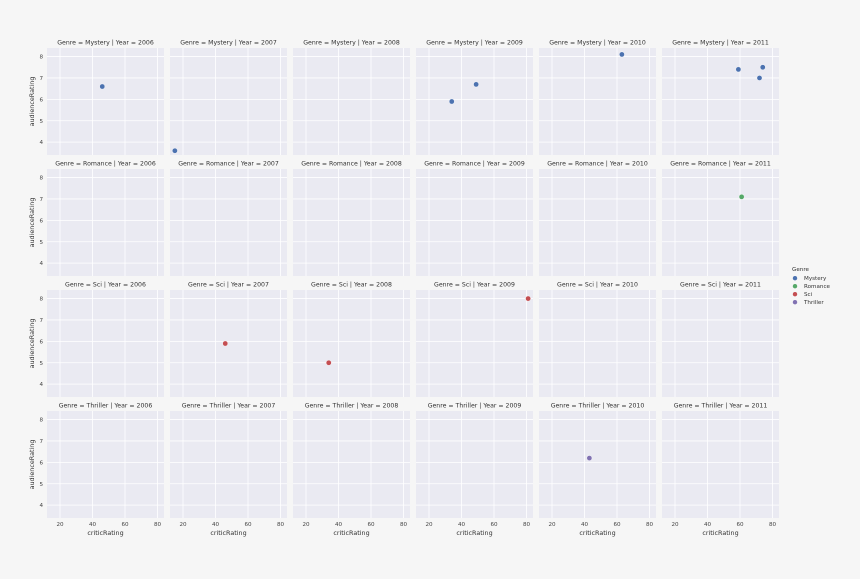 The height and width of the screenshot is (579, 860). What do you see at coordinates (474, 101) in the screenshot?
I see `panel-mystery-2009-background` at bounding box center [474, 101].